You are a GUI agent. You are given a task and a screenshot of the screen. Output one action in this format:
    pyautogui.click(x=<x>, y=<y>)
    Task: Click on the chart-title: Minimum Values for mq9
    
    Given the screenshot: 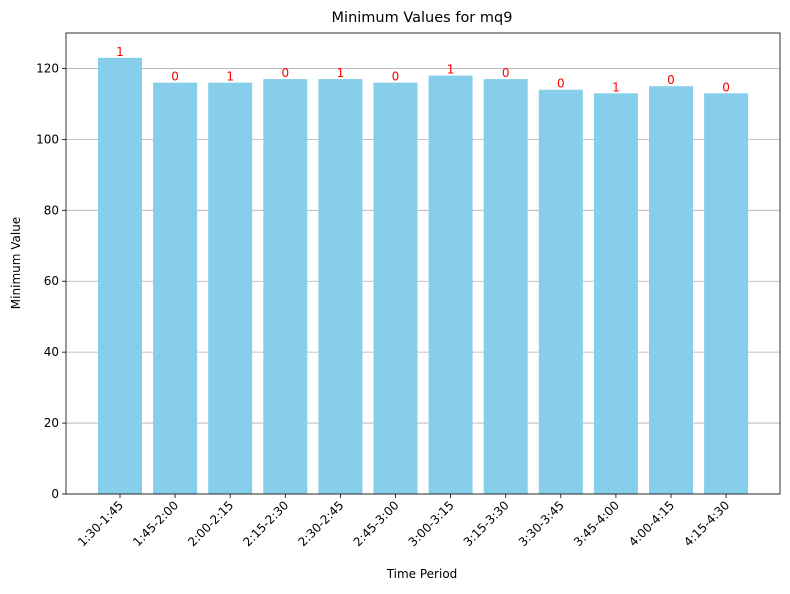 What is the action you would take?
    pyautogui.click(x=422, y=18)
    